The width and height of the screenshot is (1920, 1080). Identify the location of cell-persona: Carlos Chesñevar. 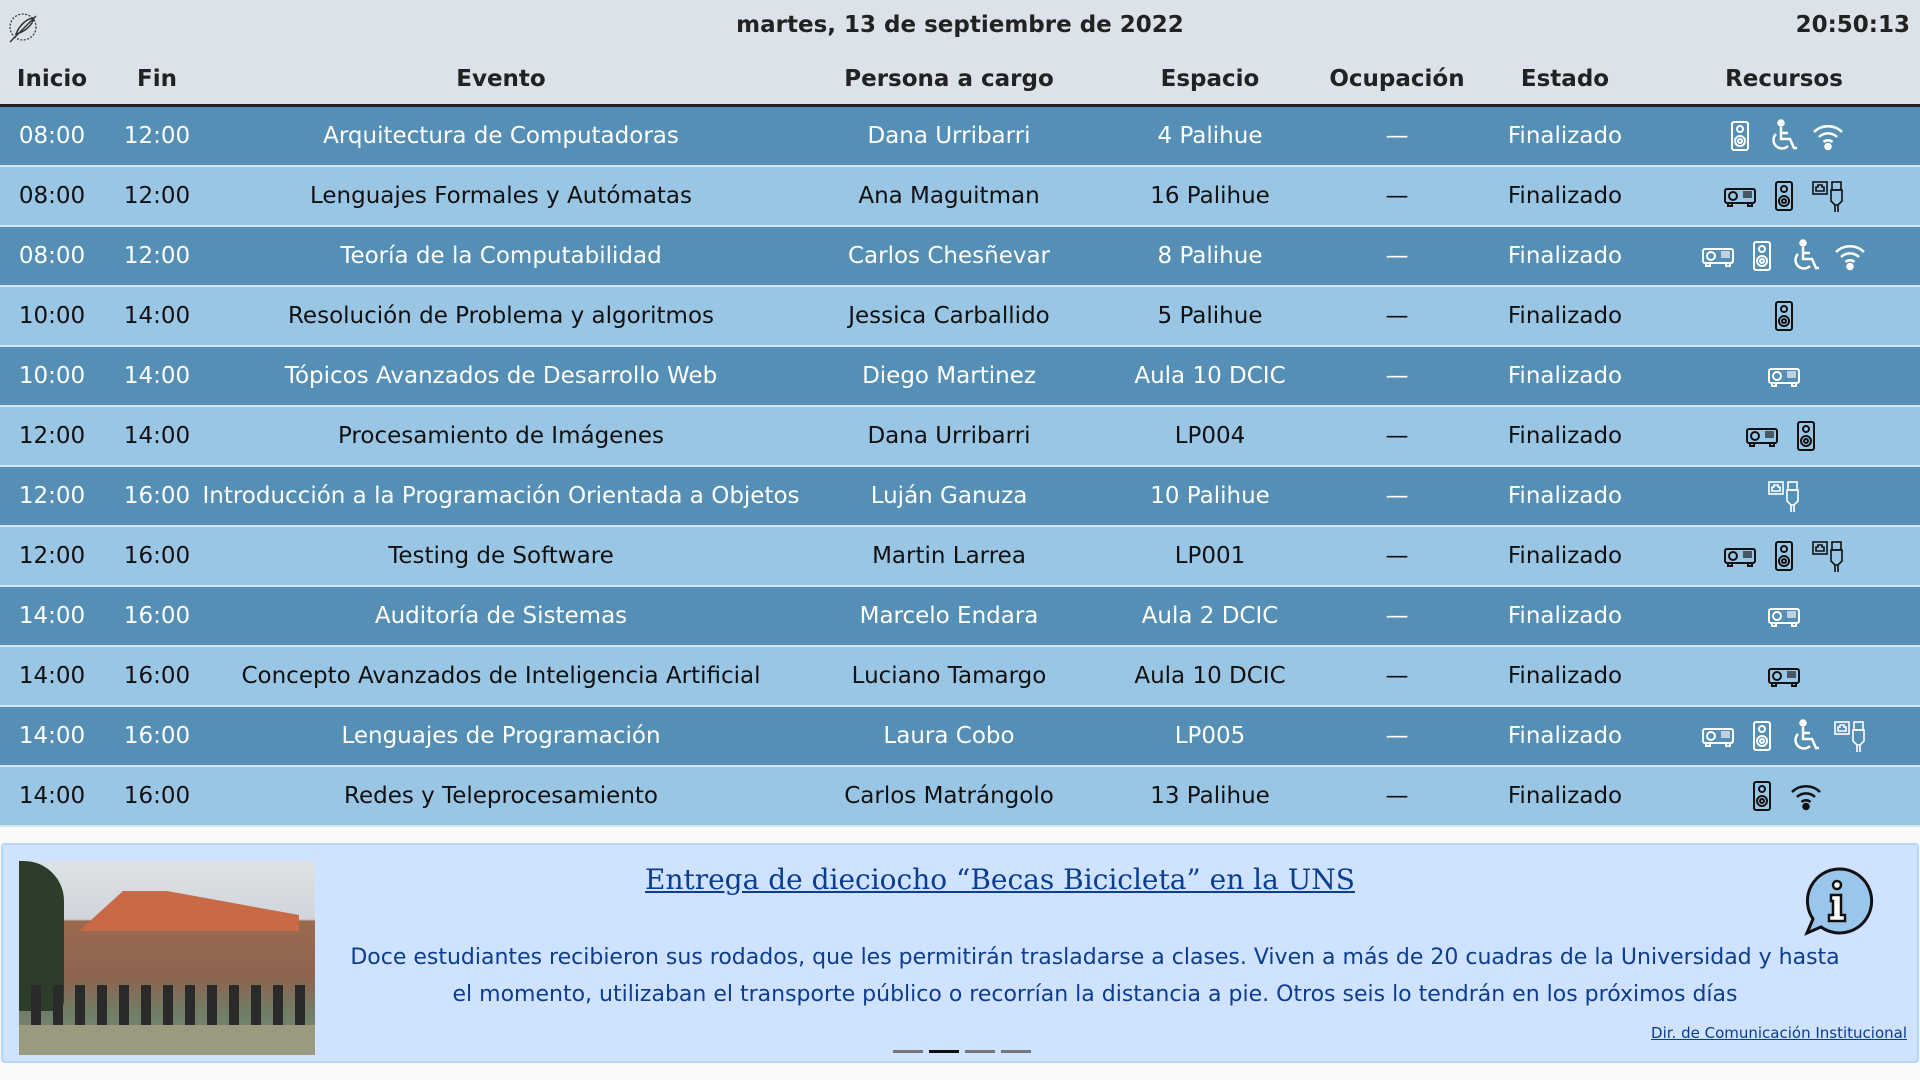
(949, 256).